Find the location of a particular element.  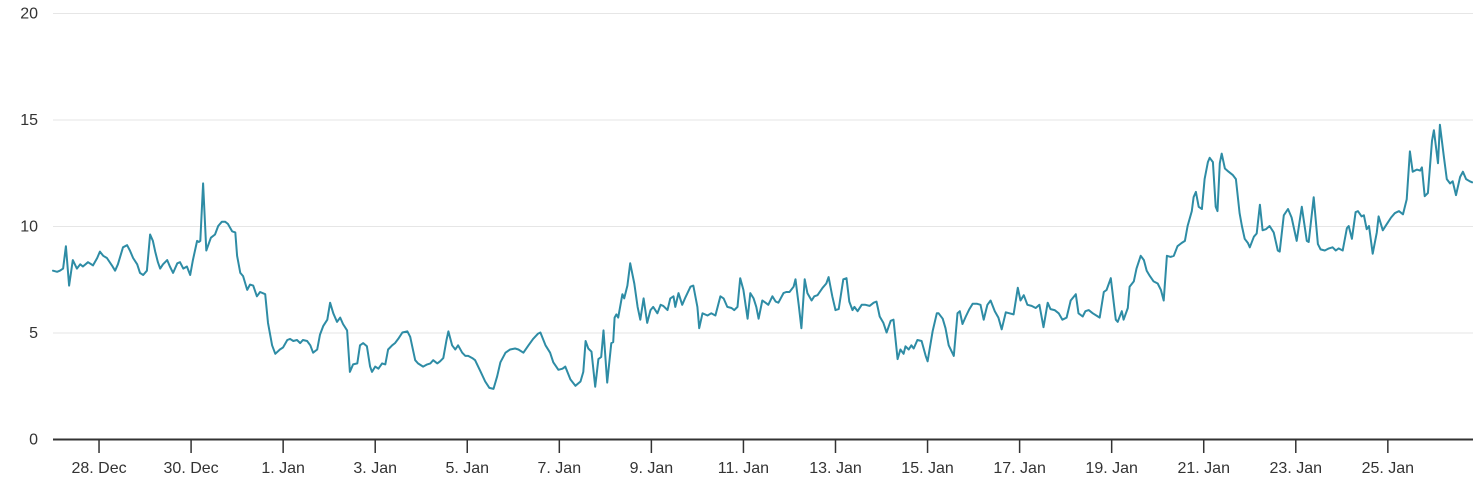

x-axis-label: 19. Jan is located at coordinates (1111, 468).